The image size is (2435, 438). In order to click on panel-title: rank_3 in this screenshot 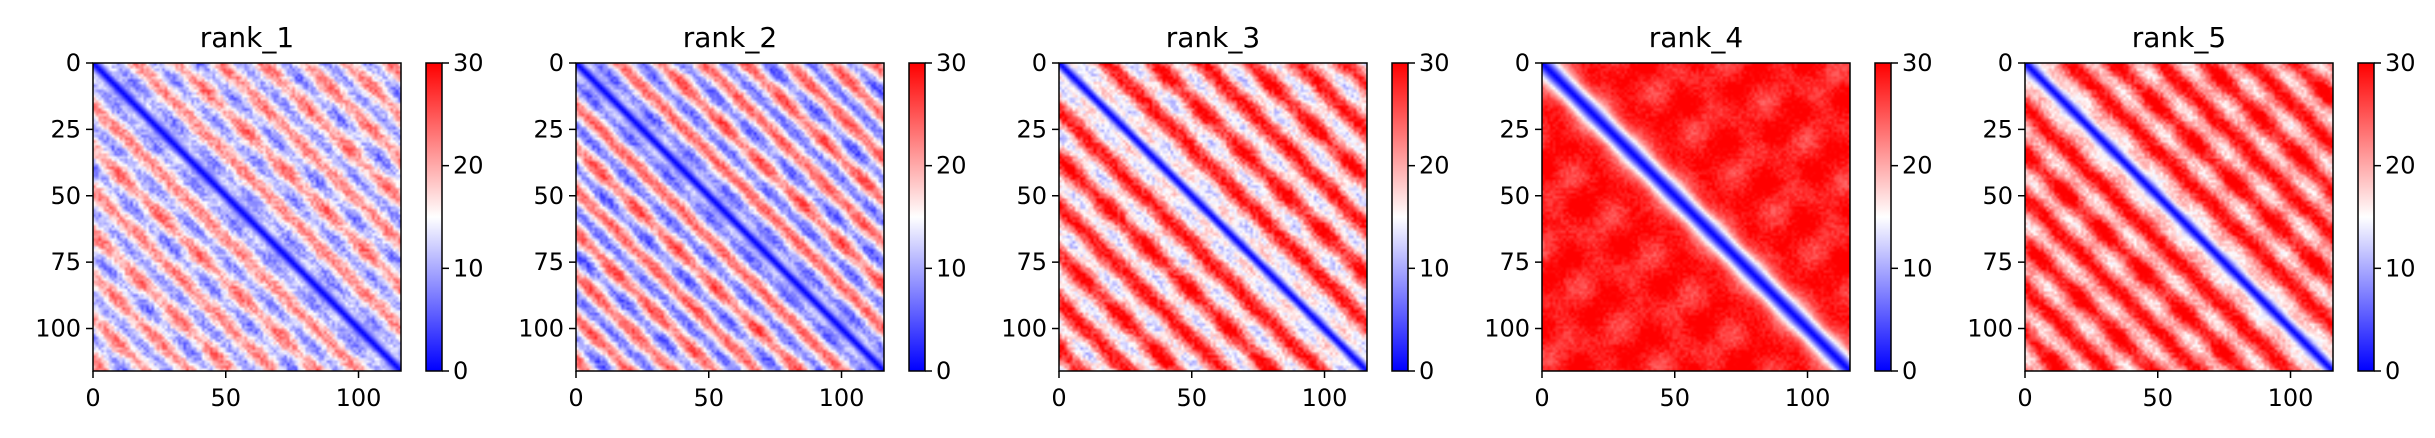, I will do `click(1213, 37)`.